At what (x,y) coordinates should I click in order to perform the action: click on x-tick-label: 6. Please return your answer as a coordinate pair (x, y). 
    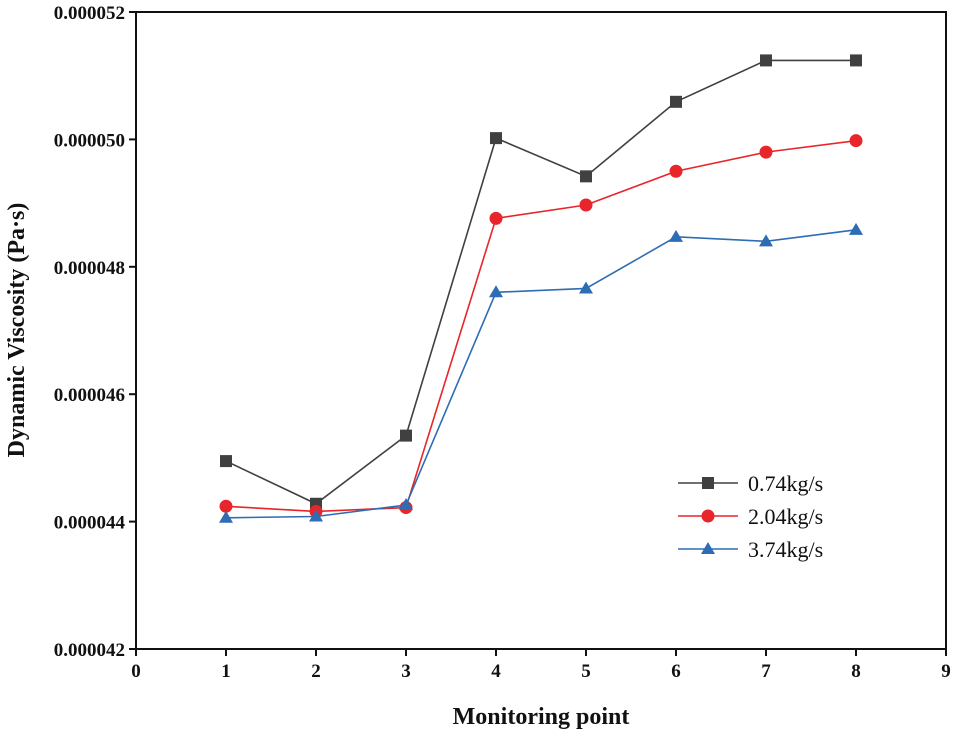
    Looking at the image, I should click on (676, 671).